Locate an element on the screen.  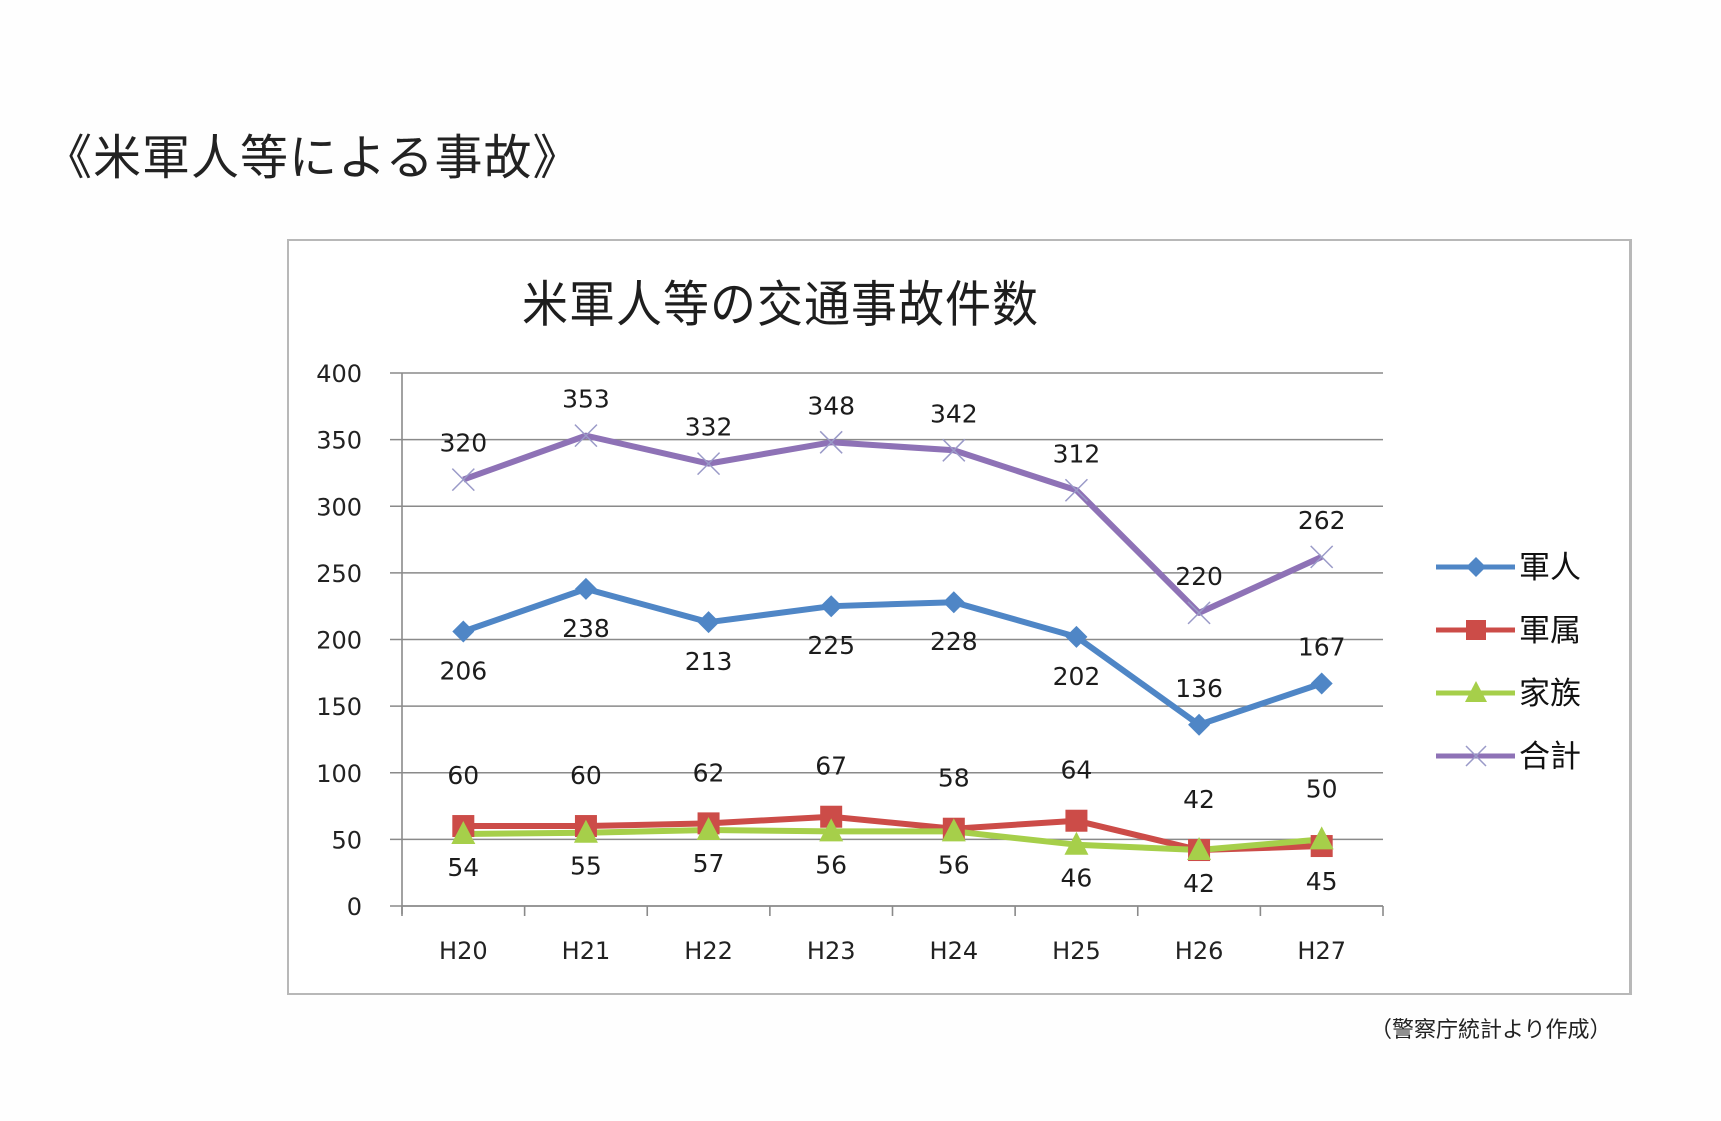
data-label: 342 is located at coordinates (954, 413).